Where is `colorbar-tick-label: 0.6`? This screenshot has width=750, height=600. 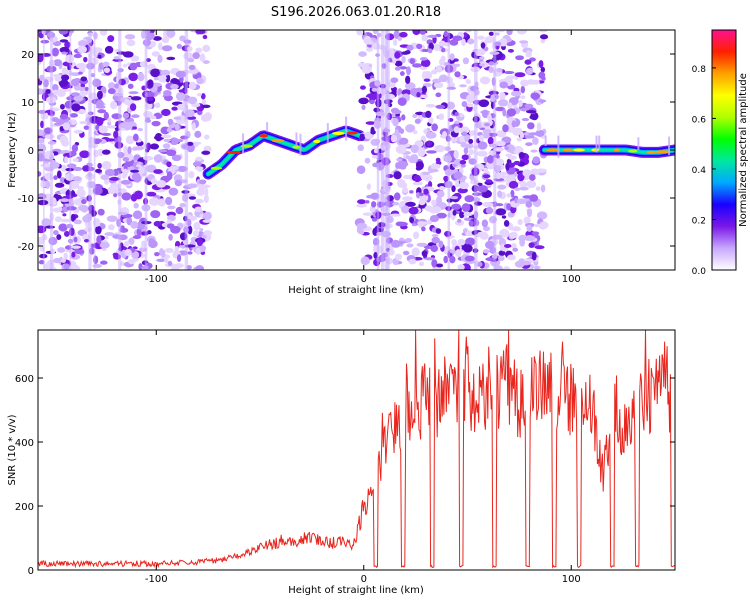
colorbar-tick-label: 0.6 is located at coordinates (699, 120).